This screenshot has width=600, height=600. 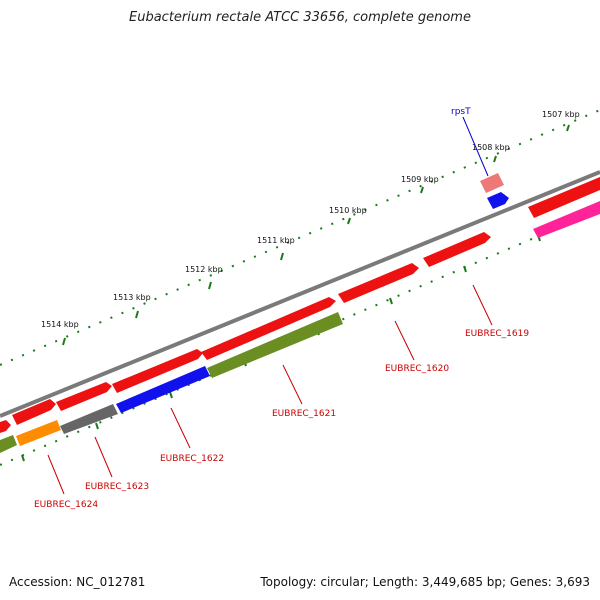 What do you see at coordinates (117, 487) in the screenshot?
I see `gene-label-EUBREC_1623: EUBREC_1623` at bounding box center [117, 487].